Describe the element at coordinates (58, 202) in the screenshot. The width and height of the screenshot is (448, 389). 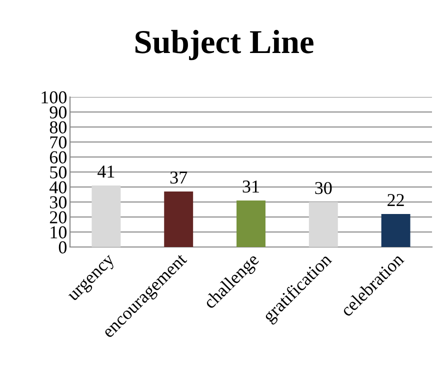
I see `y-tick-label: 30` at that location.